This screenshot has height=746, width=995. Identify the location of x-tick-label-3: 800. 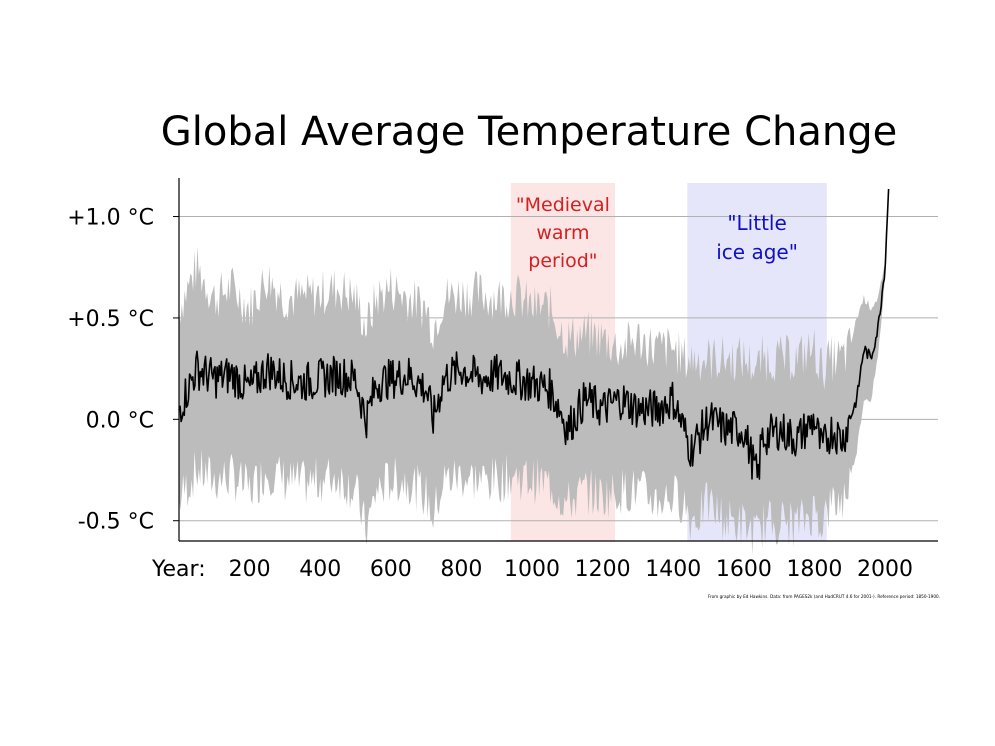
(461, 569).